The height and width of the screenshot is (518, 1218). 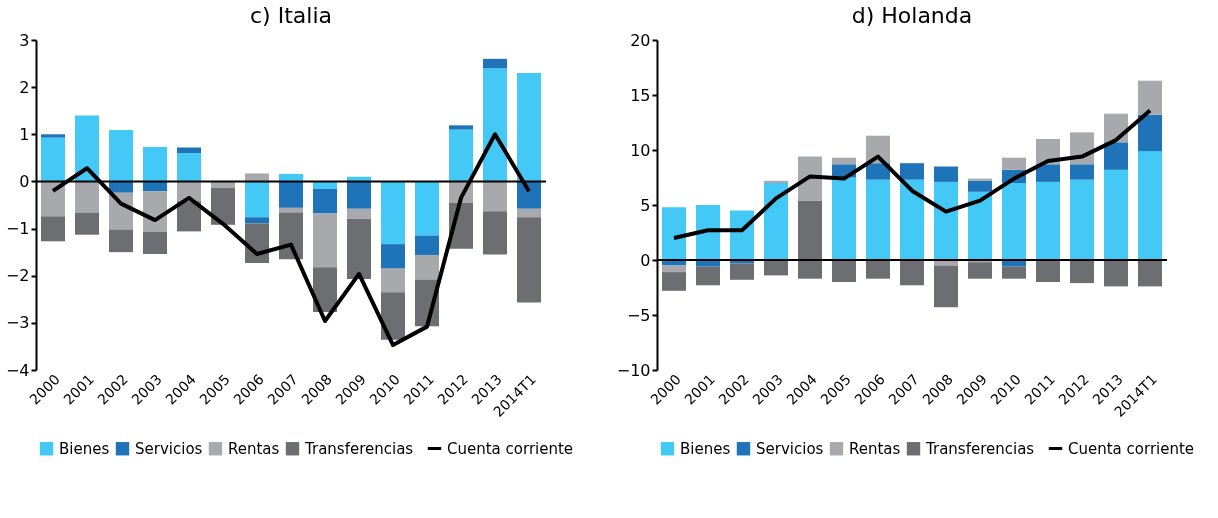 What do you see at coordinates (17, 370) in the screenshot?
I see `y-tick-label: −4` at bounding box center [17, 370].